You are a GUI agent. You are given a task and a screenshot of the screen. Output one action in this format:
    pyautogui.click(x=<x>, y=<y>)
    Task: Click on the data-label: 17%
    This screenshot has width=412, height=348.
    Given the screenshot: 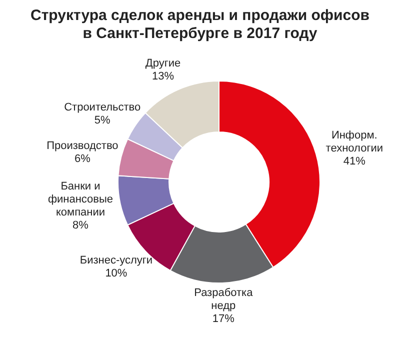 What is the action you would take?
    pyautogui.click(x=223, y=318)
    